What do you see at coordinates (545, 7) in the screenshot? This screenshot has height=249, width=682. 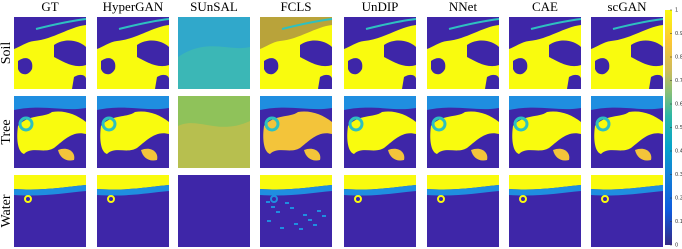 I see `column-header: CAE` at bounding box center [545, 7].